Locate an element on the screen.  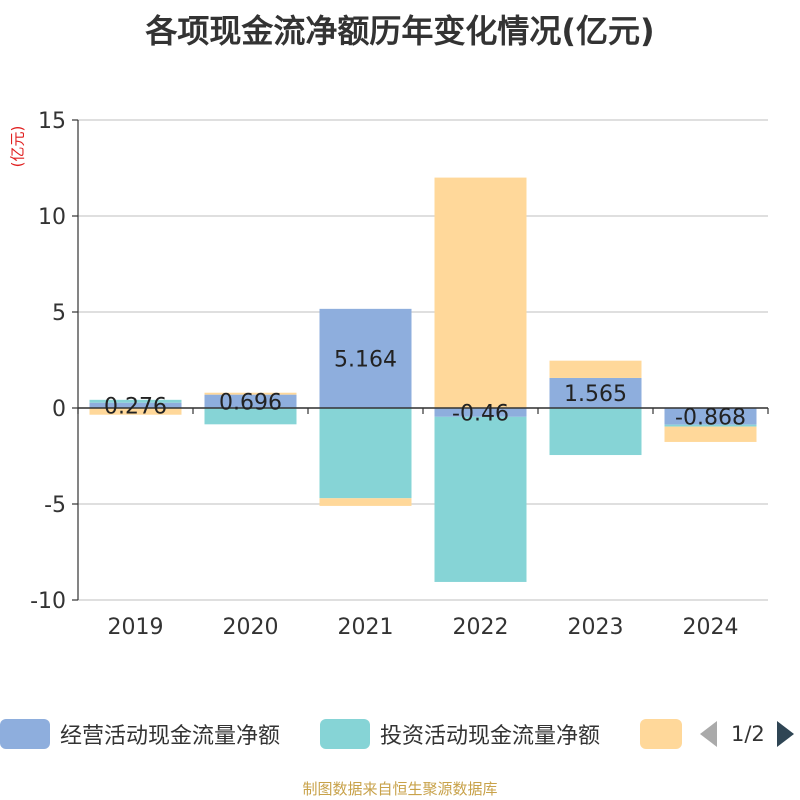
legend-item-investing: 投资活动现金流量净额 is located at coordinates (460, 734).